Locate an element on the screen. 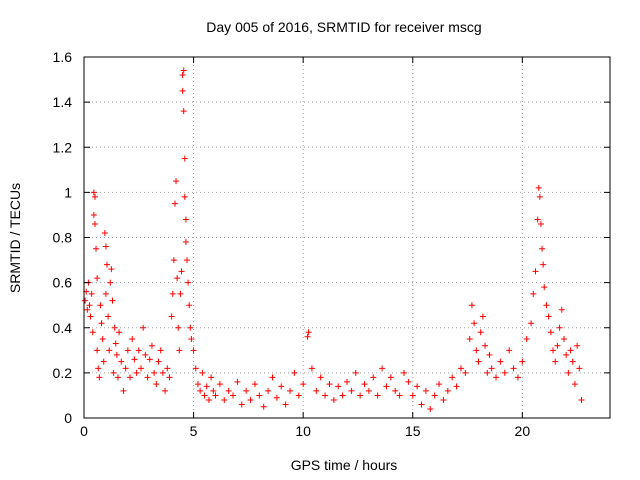  y-tick-label: 0.2 is located at coordinates (63, 373).